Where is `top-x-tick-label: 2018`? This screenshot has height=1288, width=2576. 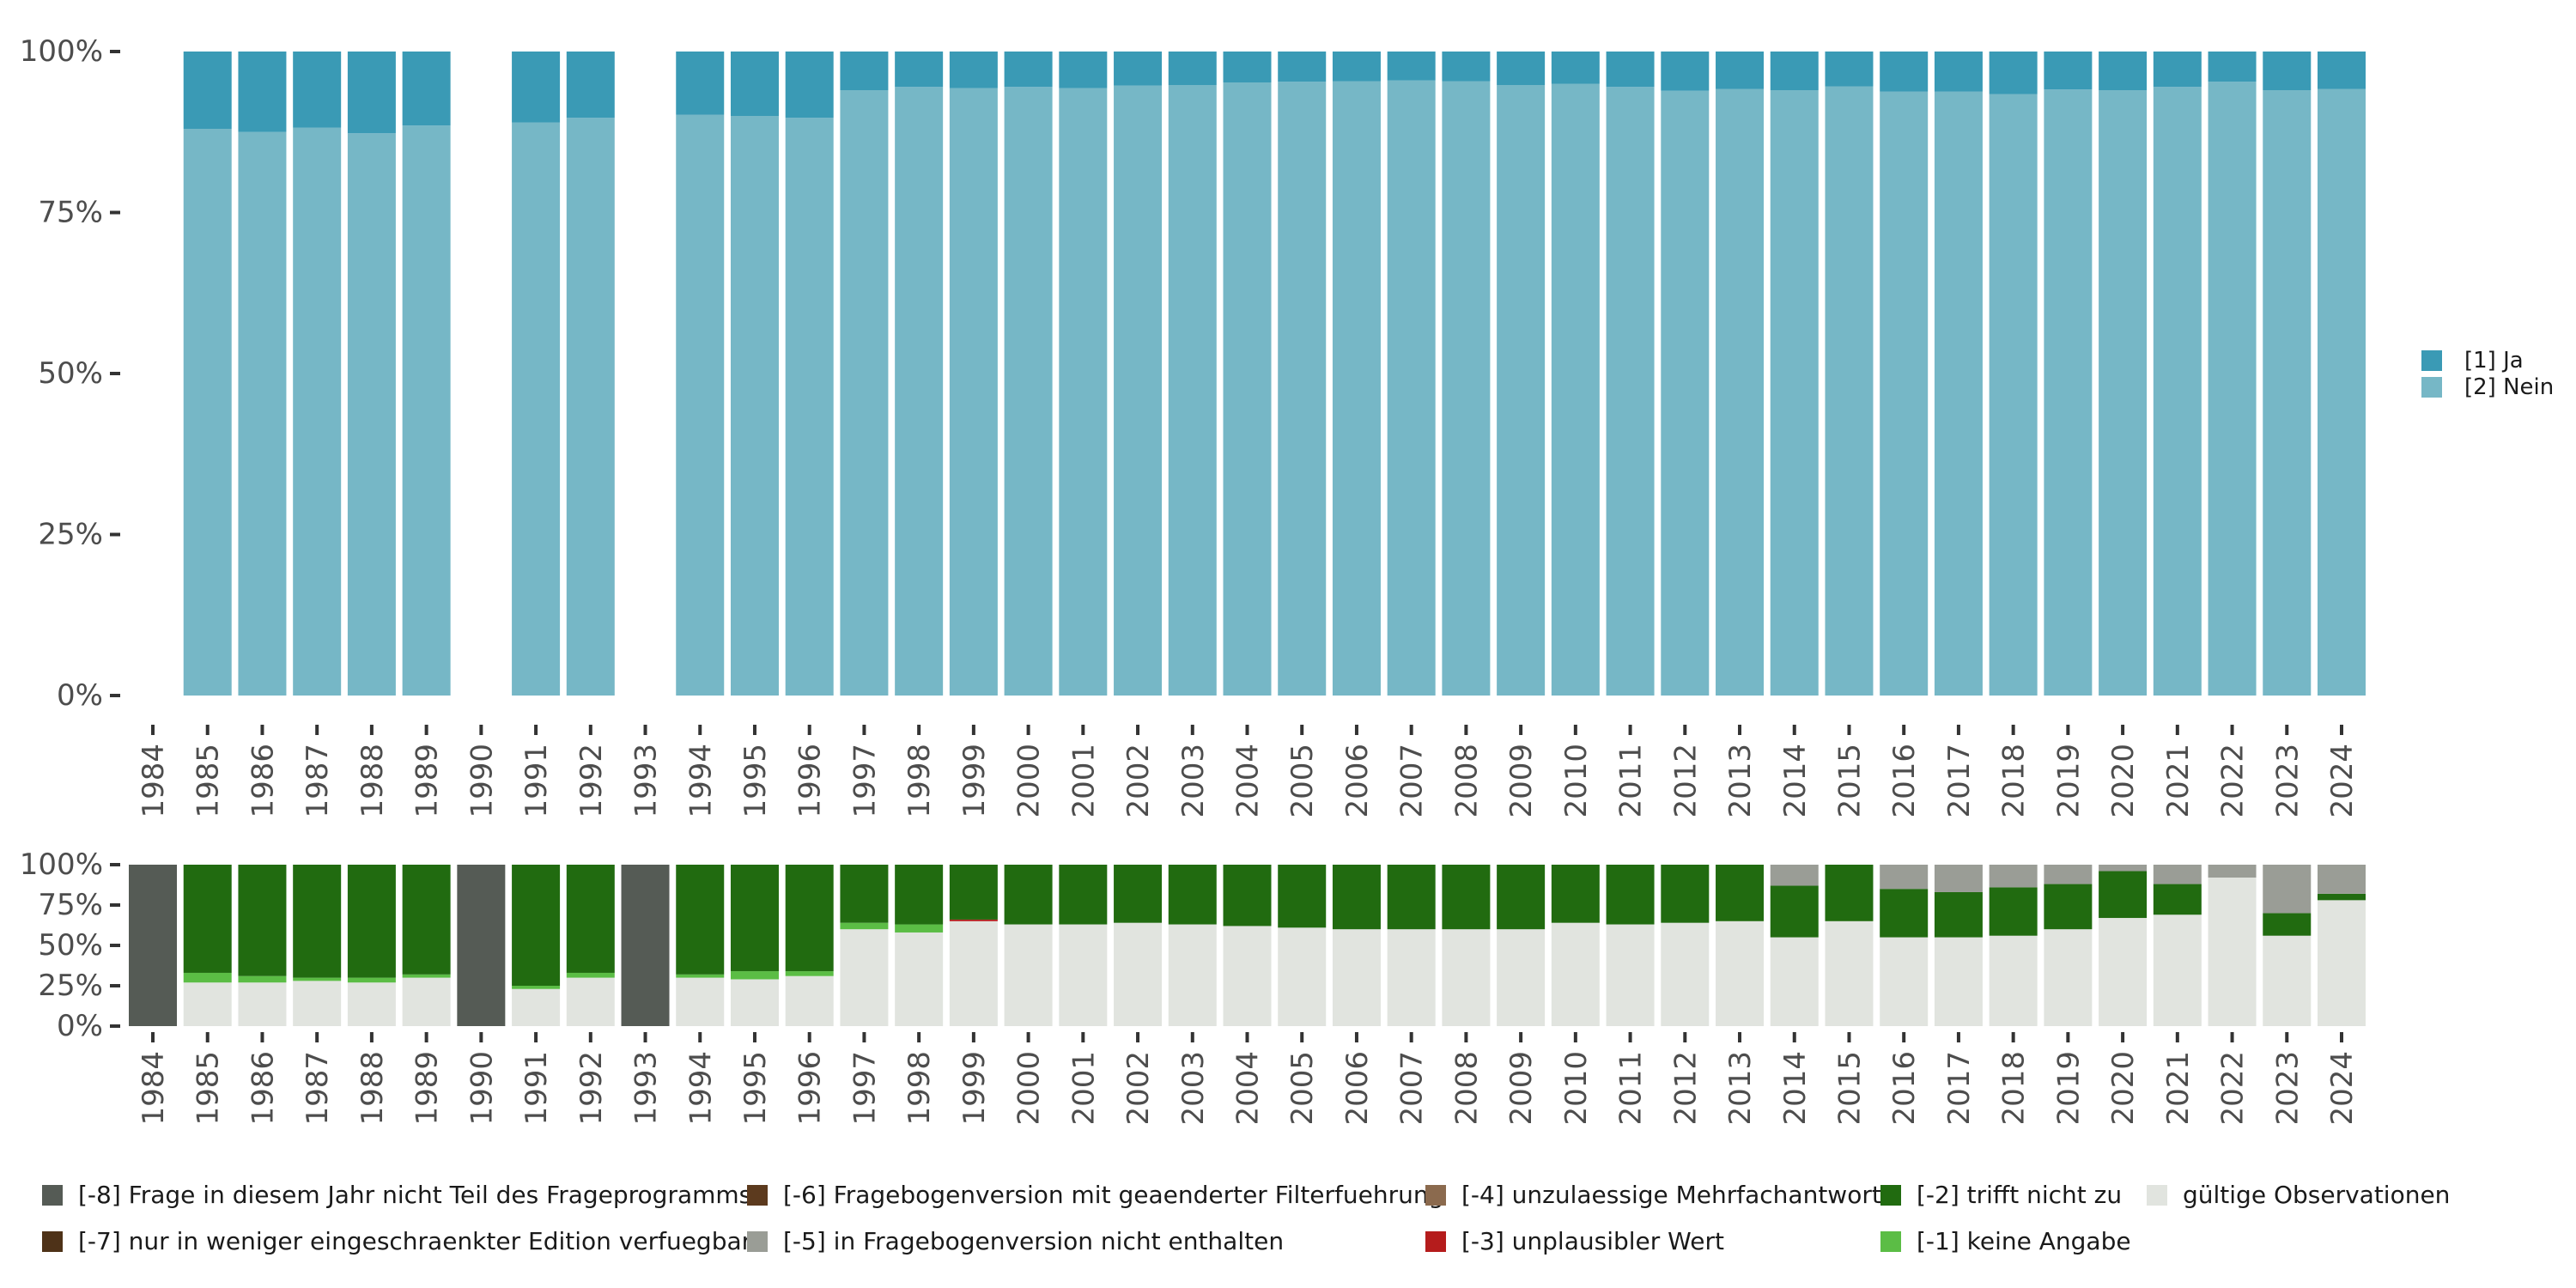
top-x-tick-label: 2018 is located at coordinates (2014, 781).